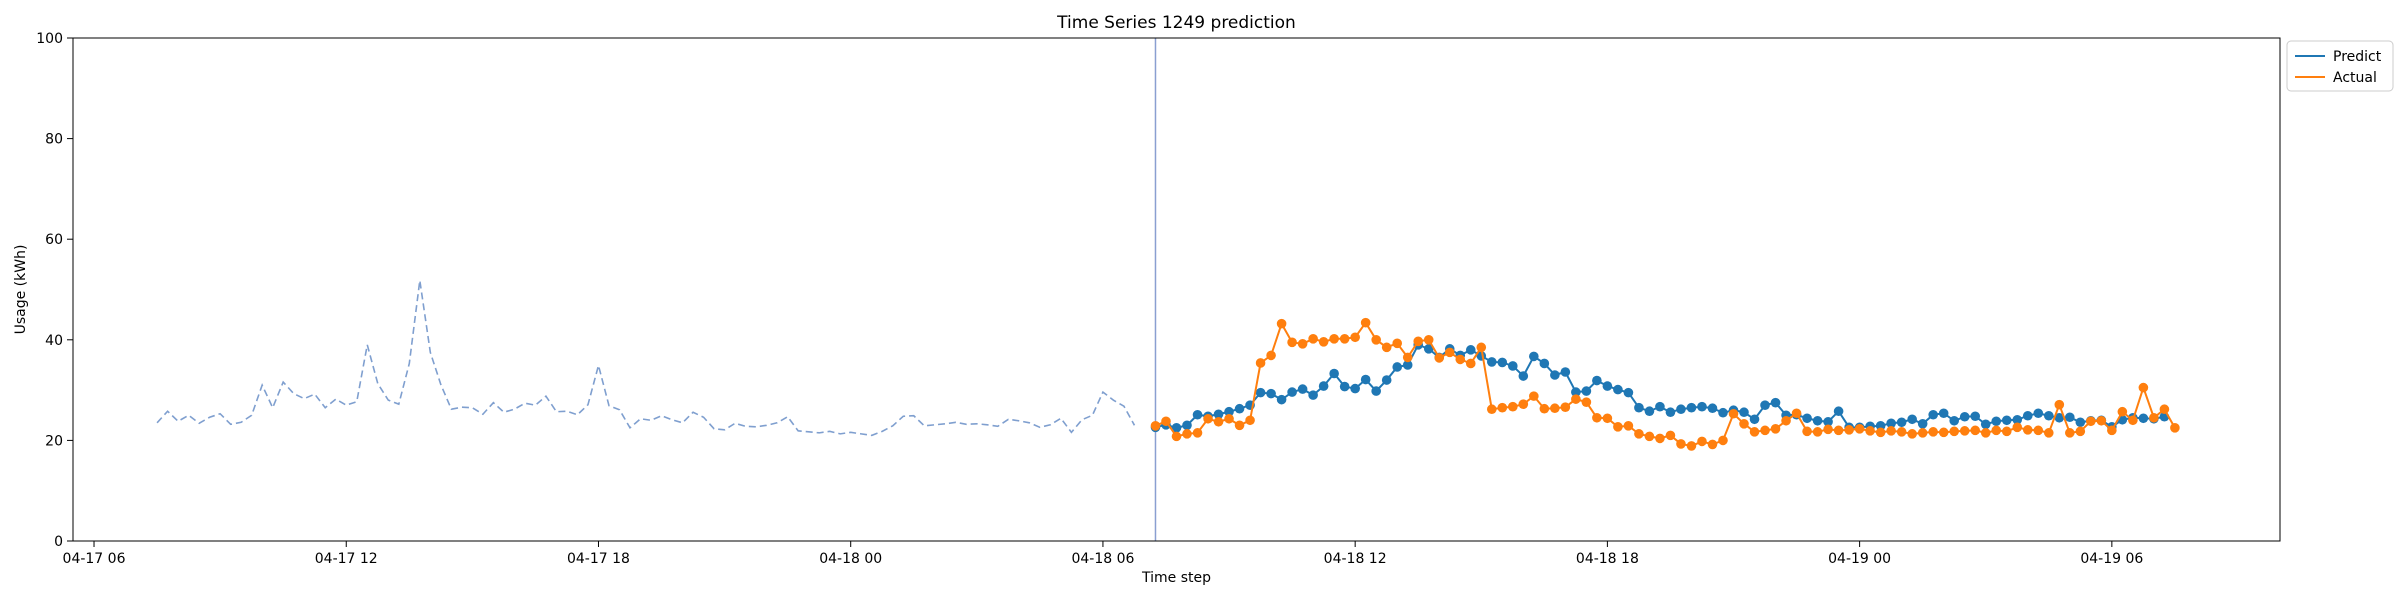 The height and width of the screenshot is (600, 2400). Describe the element at coordinates (598, 559) in the screenshot. I see `x-tick-label: 04-17 18` at that location.